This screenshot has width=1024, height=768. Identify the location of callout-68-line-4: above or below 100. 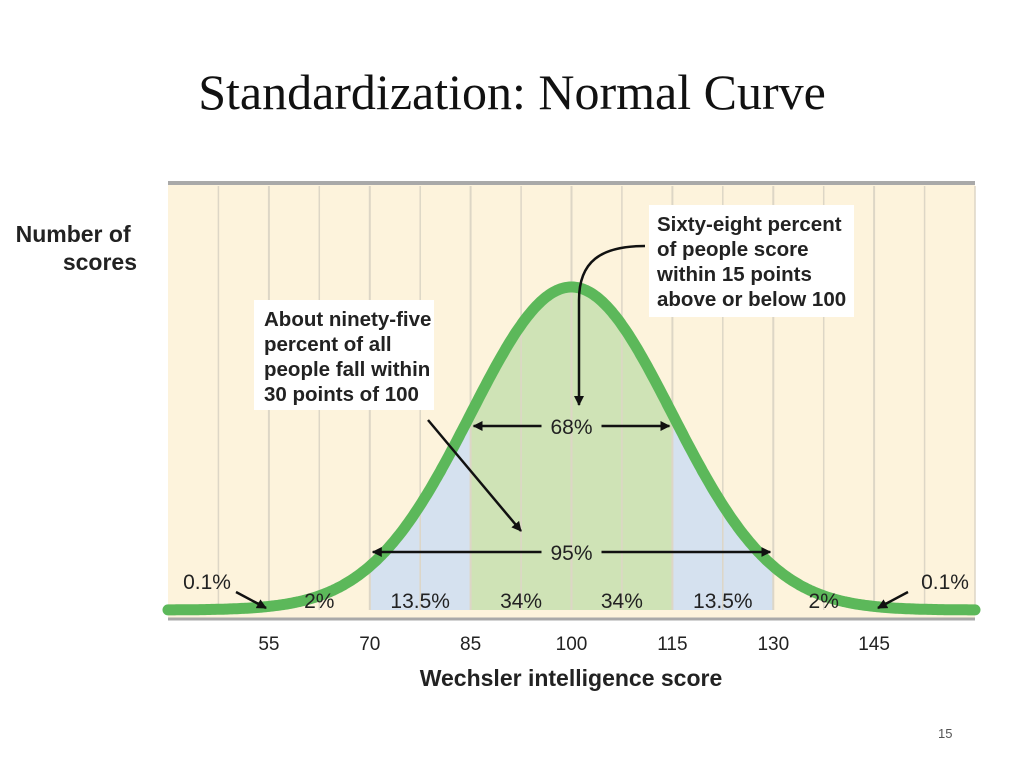
(751, 299).